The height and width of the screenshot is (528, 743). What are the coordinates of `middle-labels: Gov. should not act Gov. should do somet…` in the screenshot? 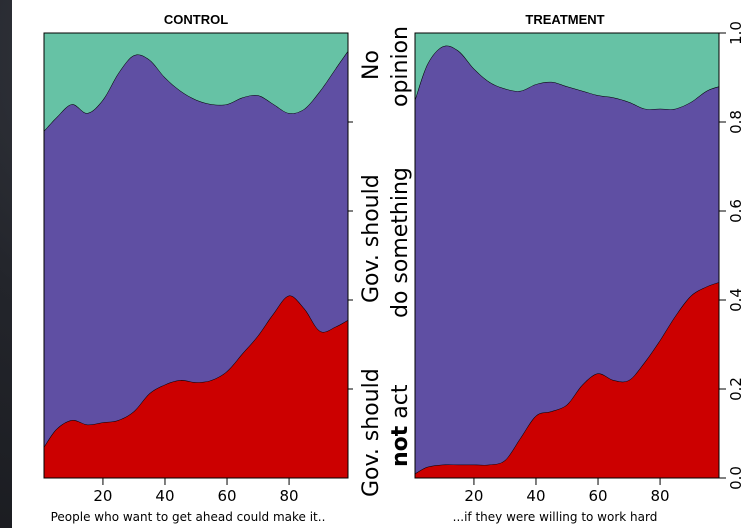 It's located at (386, 261).